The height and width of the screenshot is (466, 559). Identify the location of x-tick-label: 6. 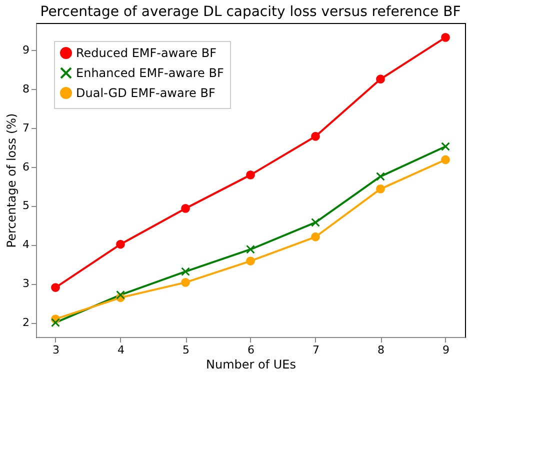
(251, 350).